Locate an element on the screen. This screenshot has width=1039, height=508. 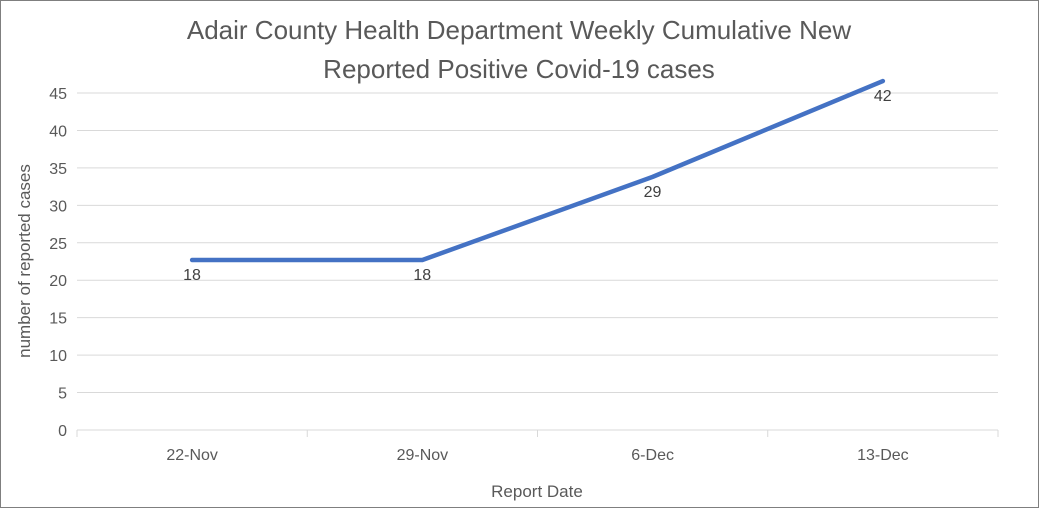
y-tick-label: 35 is located at coordinates (58, 169).